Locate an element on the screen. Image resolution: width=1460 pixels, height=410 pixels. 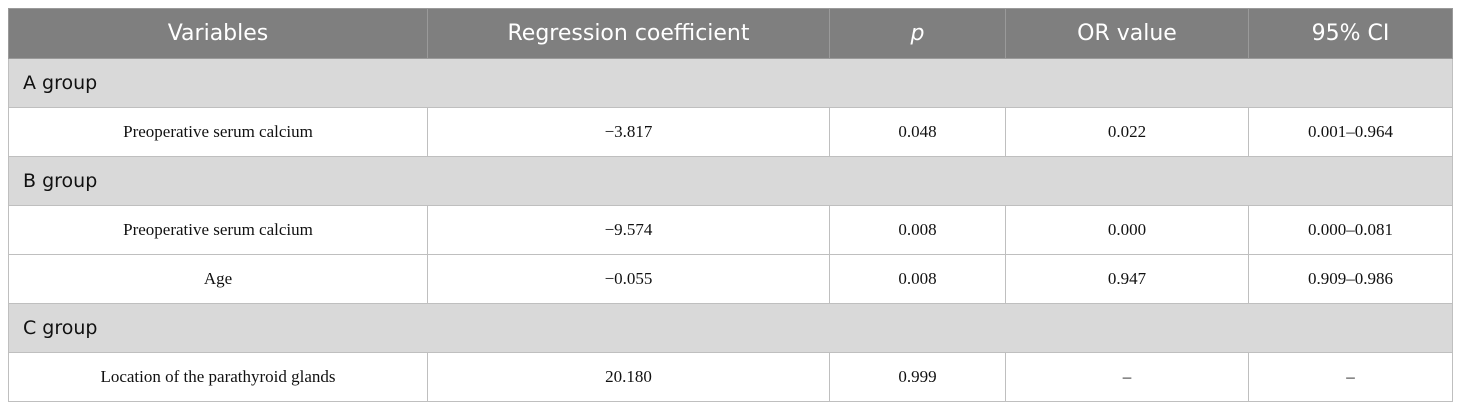
cell: 0.001–0.964 is located at coordinates (1350, 132).